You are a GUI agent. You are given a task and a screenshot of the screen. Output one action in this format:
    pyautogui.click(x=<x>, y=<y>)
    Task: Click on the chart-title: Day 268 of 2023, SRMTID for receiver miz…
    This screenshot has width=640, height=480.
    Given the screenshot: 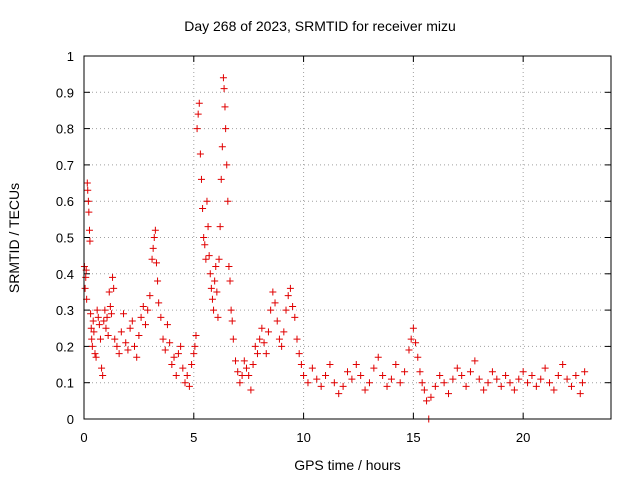 What is the action you would take?
    pyautogui.click(x=320, y=26)
    